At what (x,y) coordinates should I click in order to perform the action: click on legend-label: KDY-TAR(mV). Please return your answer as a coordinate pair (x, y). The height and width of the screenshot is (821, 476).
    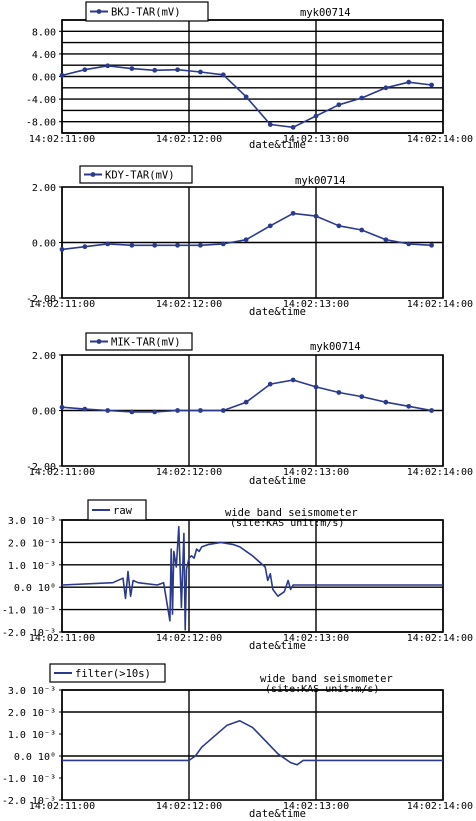
    Looking at the image, I should click on (140, 176).